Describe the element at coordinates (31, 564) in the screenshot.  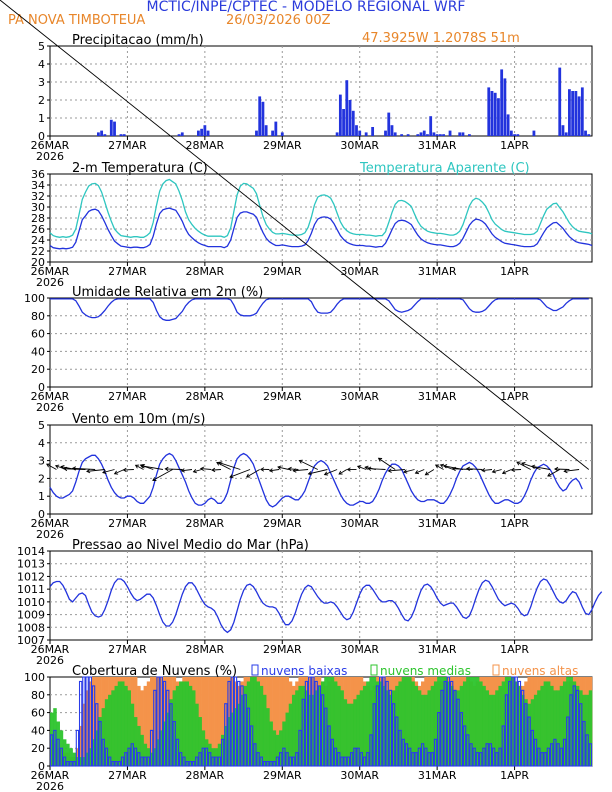
I see `y-tick-label: 1013` at that location.